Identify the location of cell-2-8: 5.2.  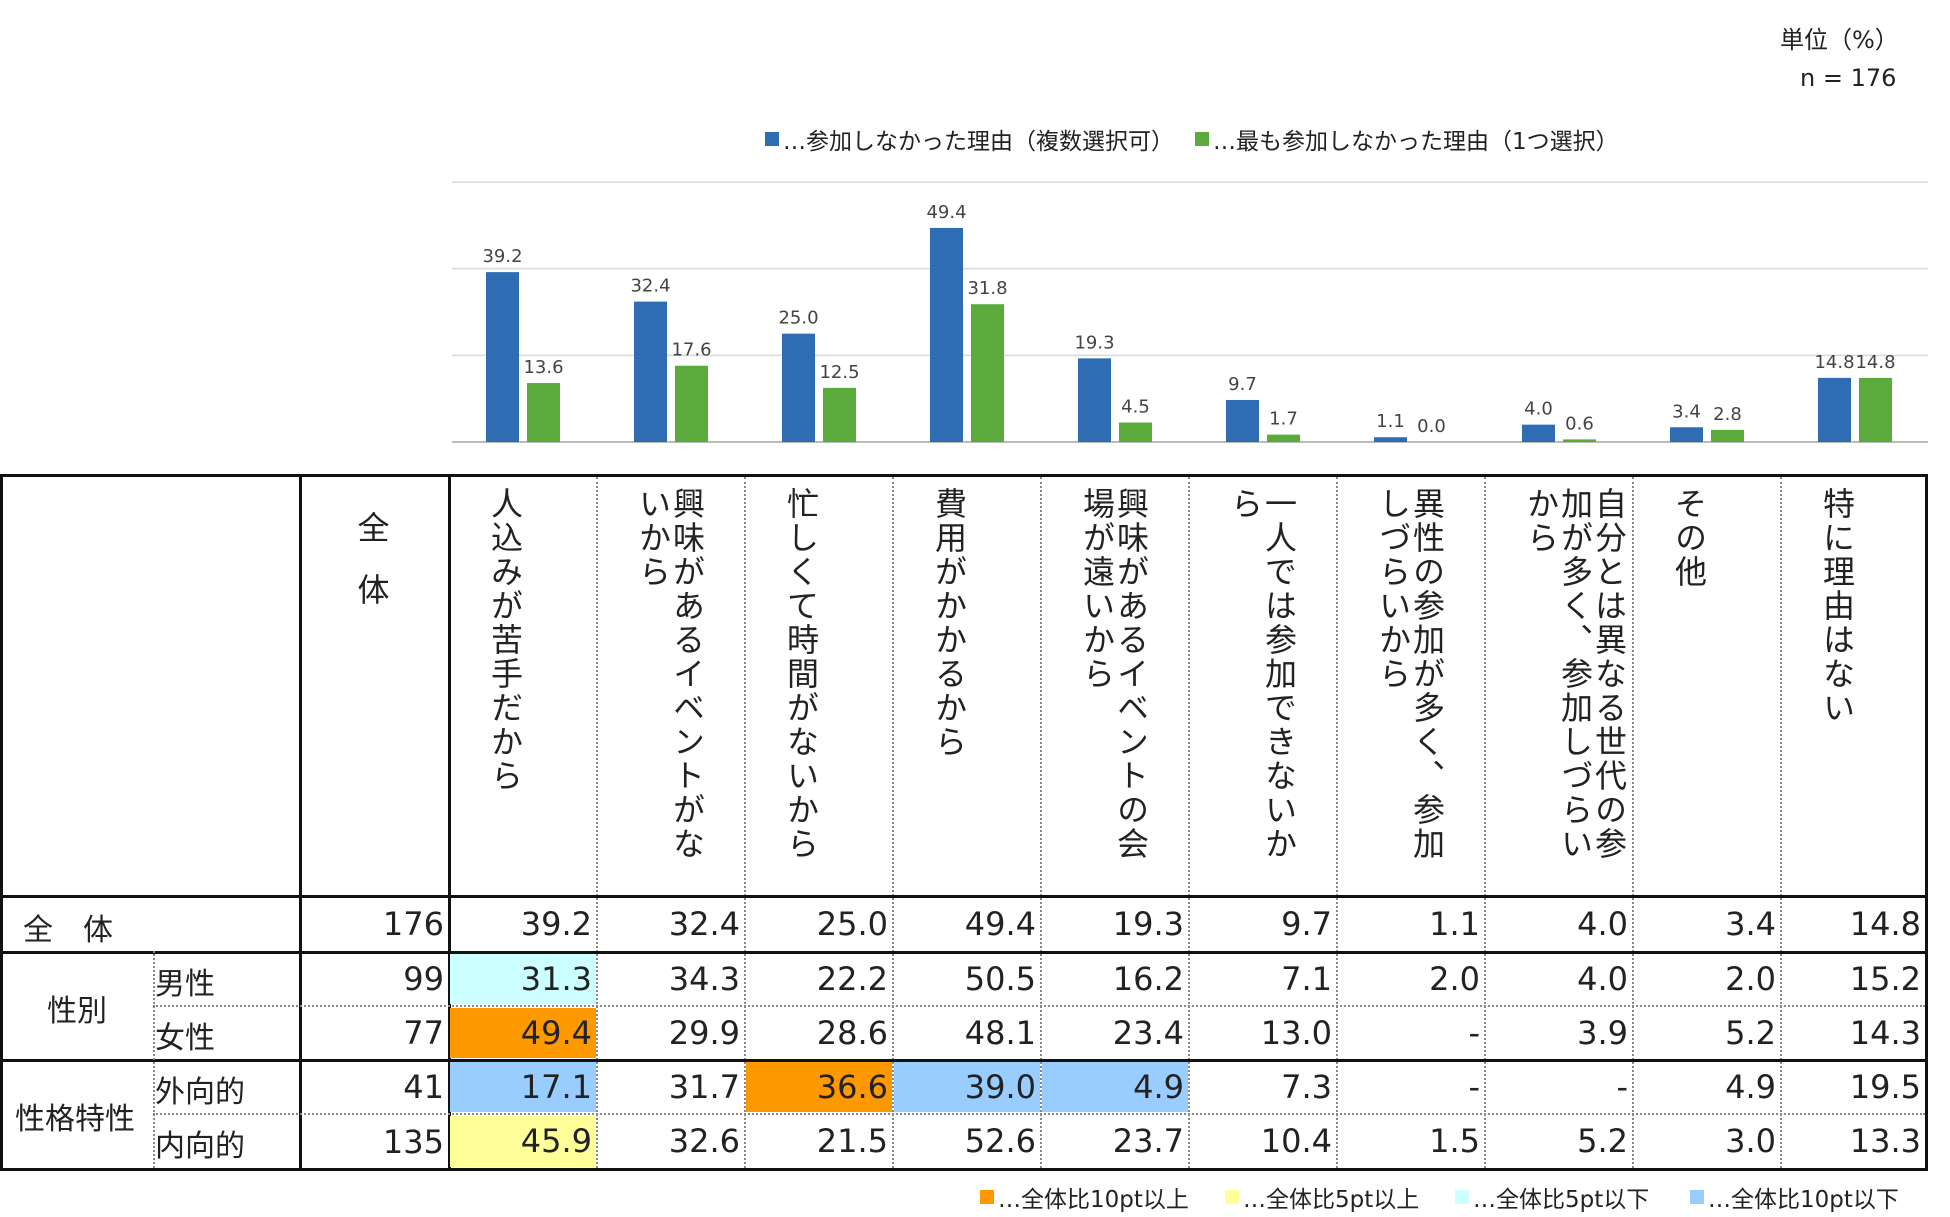
(1750, 1033).